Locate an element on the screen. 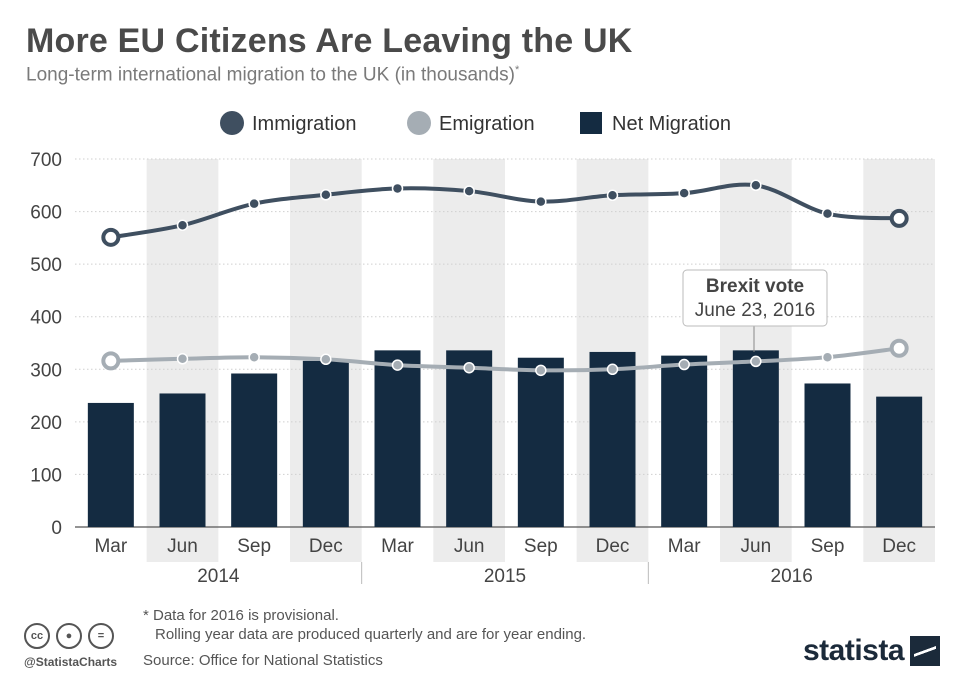  year-label: 2016 is located at coordinates (792, 576).